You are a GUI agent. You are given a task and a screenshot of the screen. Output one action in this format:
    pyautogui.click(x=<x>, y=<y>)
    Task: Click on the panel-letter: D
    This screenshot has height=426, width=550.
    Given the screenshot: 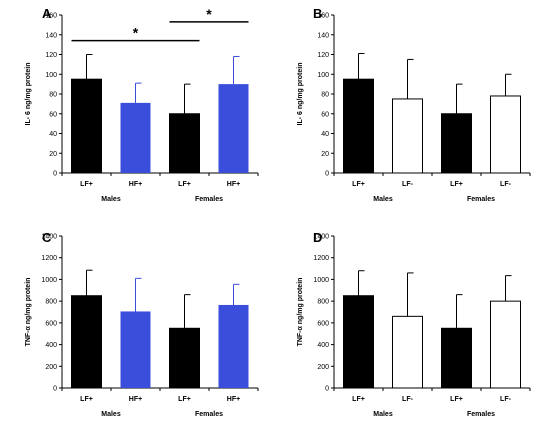 What is the action you would take?
    pyautogui.click(x=317, y=237)
    